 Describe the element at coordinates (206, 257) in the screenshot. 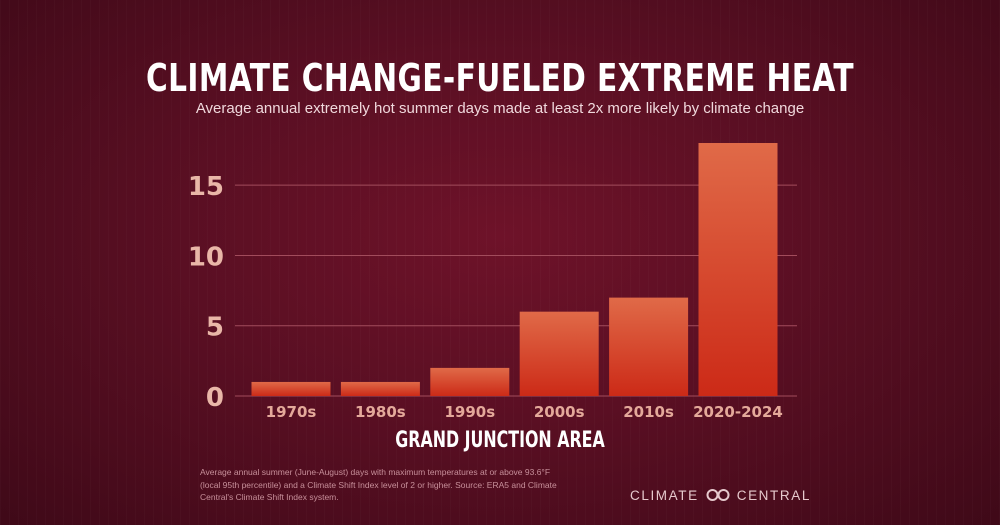

I see `y-tick-label: 10` at that location.